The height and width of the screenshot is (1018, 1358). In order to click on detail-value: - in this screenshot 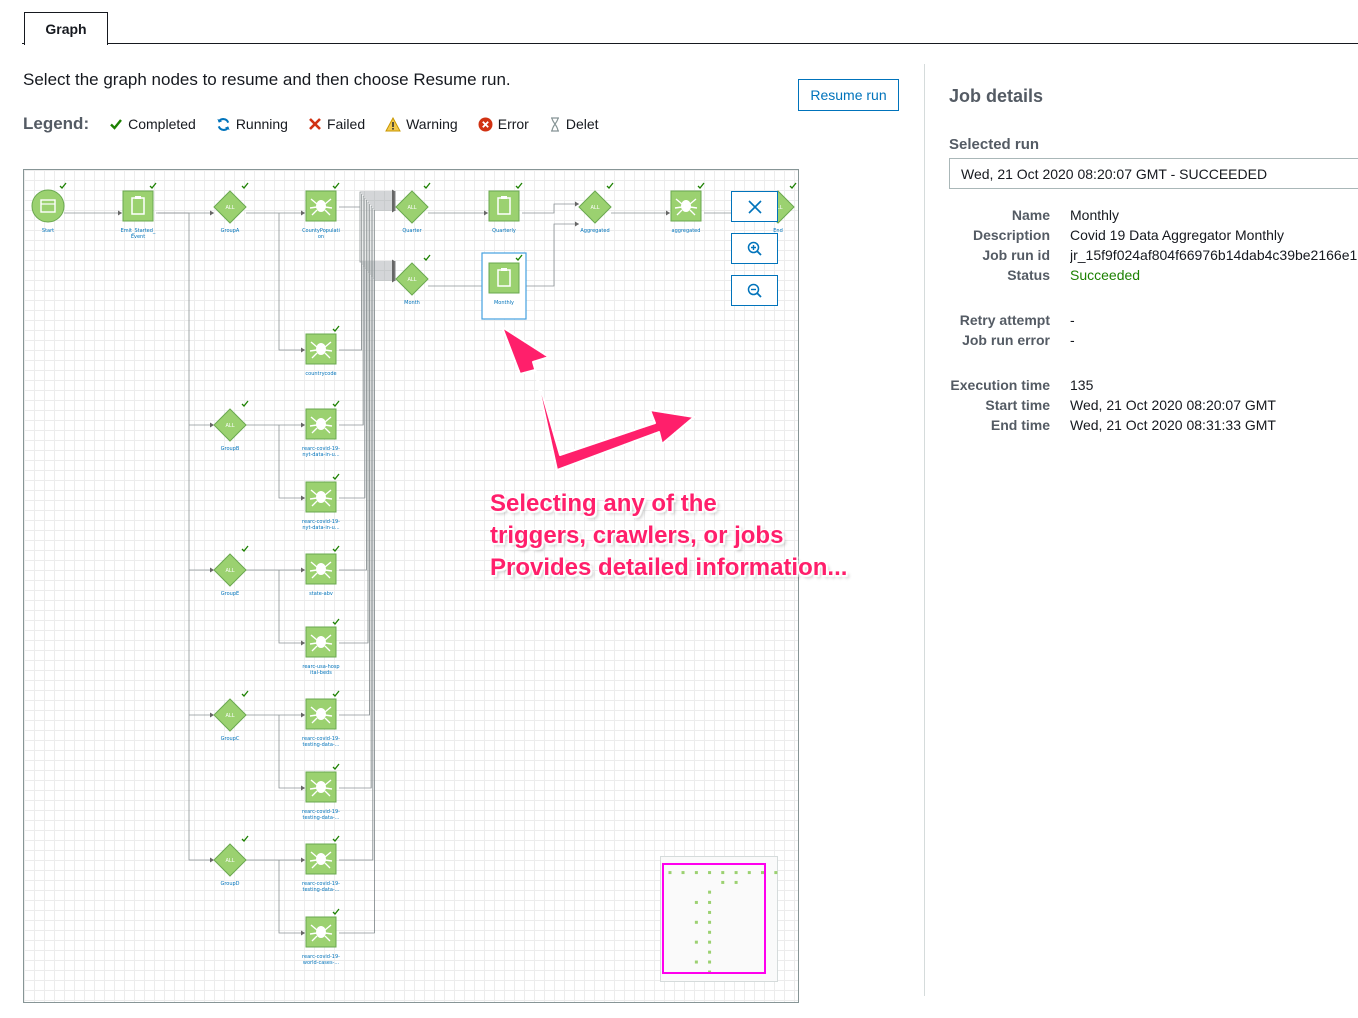, I will do `click(1072, 340)`.